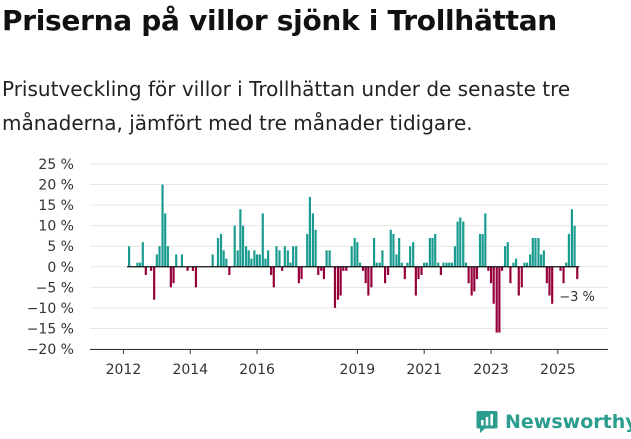 The image size is (631, 439). What do you see at coordinates (487, 422) in the screenshot?
I see `newsworthy-logo-icon` at bounding box center [487, 422].